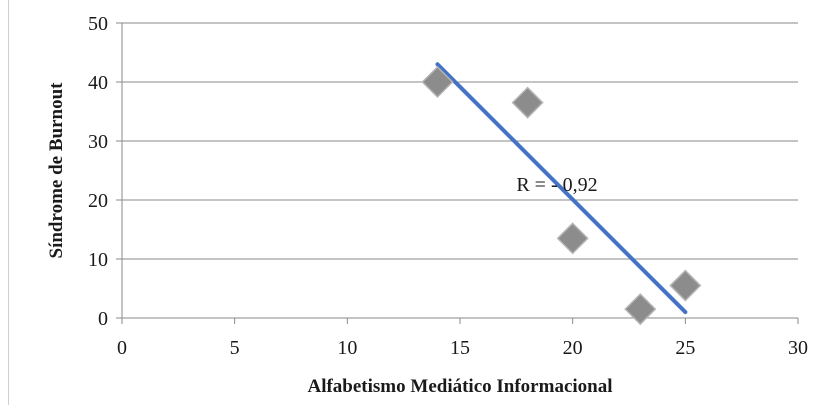 The image size is (831, 415). What do you see at coordinates (685, 348) in the screenshot?
I see `x-tick-label: 25` at bounding box center [685, 348].